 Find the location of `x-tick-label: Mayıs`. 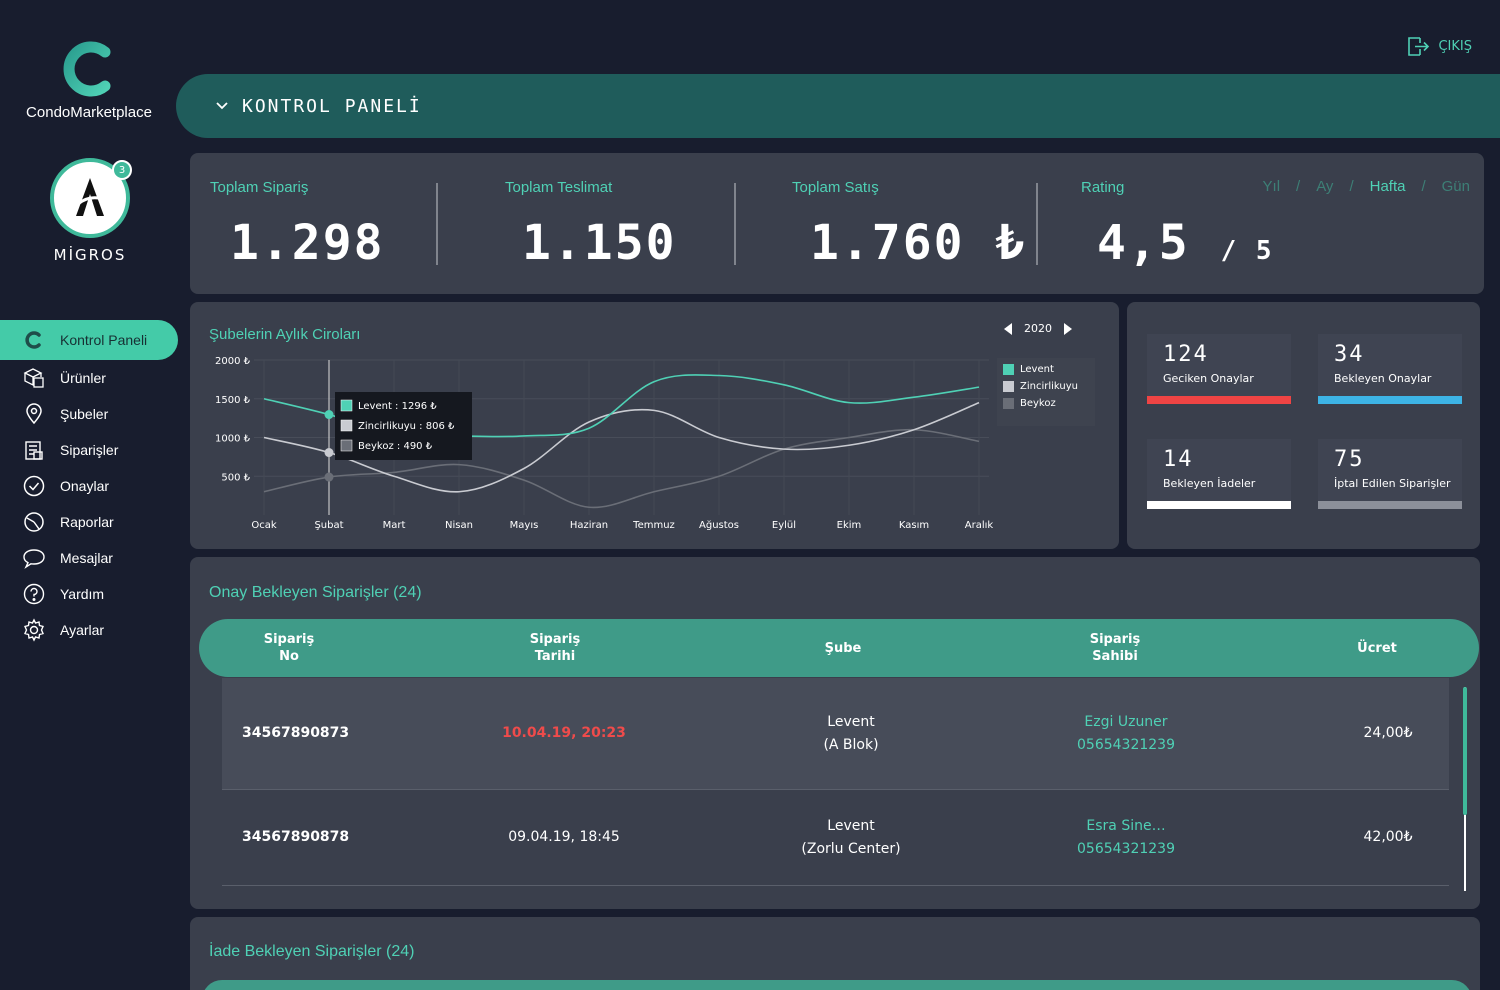

x-tick-label: Mayıs is located at coordinates (524, 525).